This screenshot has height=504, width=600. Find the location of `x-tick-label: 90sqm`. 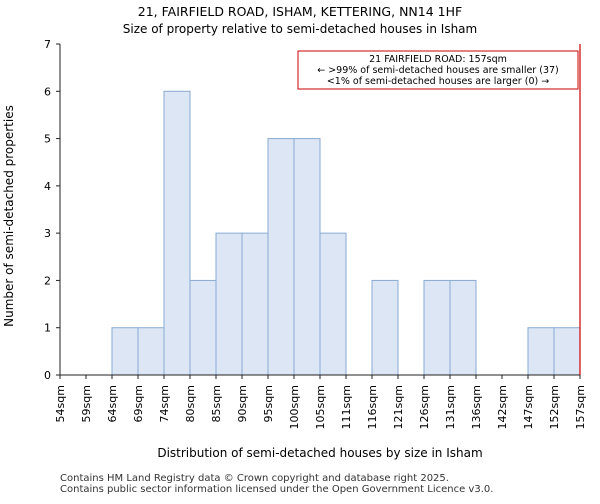

x-tick-label: 90sqm is located at coordinates (242, 403).